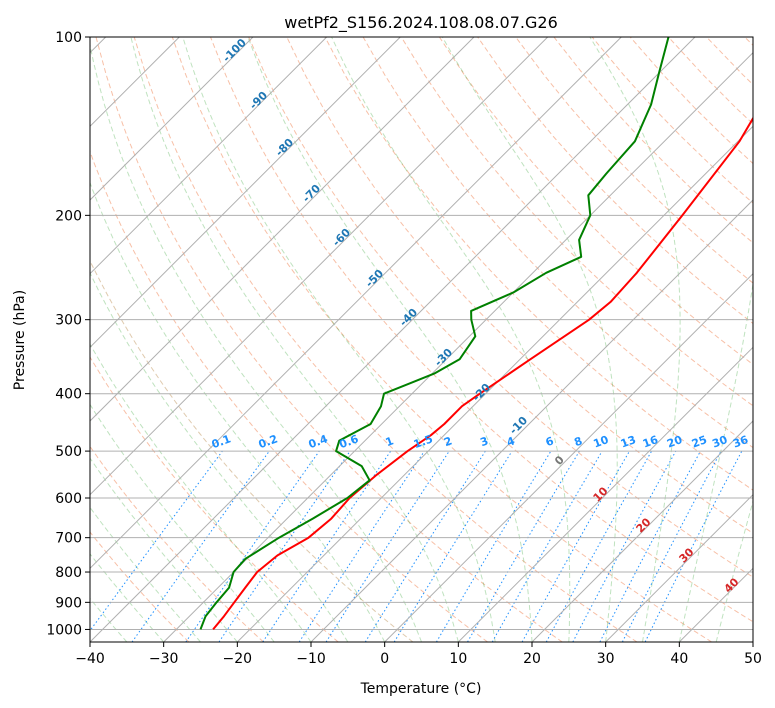 The width and height of the screenshot is (775, 708). Describe the element at coordinates (68, 216) in the screenshot. I see `y-tick-label: 200` at that location.